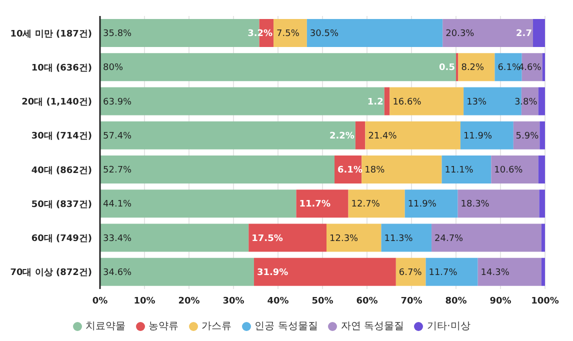 This screenshot has width=573, height=341. I want to click on data-label: 34.6%, so click(117, 273).